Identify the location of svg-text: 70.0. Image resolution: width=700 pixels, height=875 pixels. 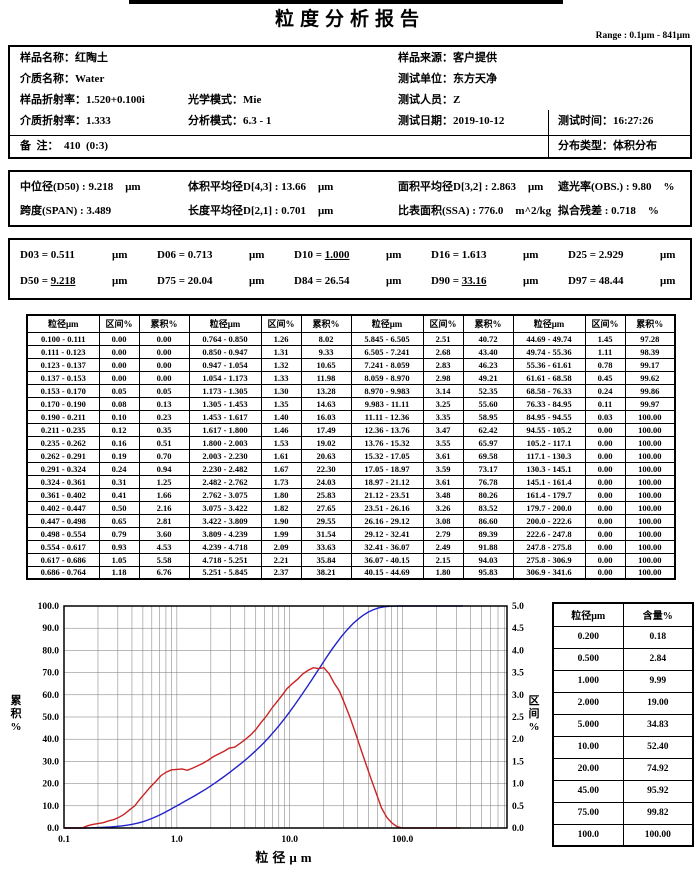
(50, 674).